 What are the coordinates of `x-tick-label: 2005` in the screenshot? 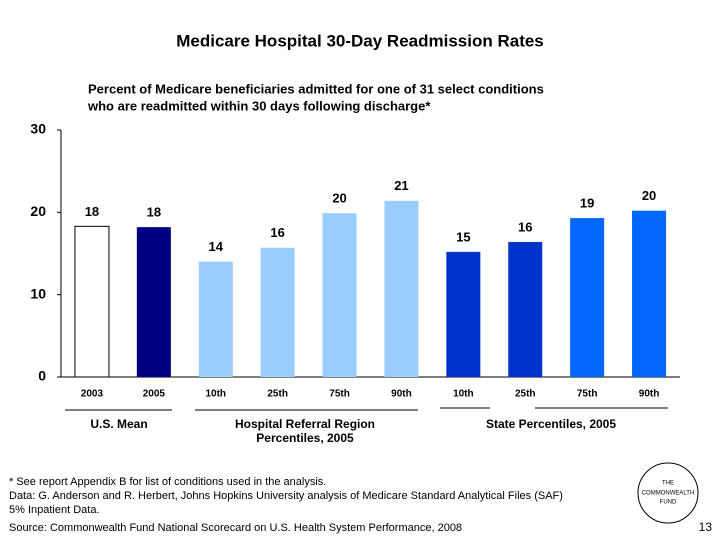 It's located at (154, 394).